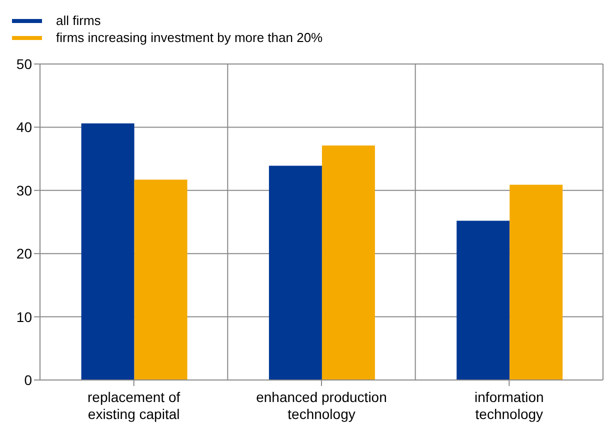 The image size is (605, 432). Describe the element at coordinates (509, 405) in the screenshot. I see `x-tick-label: information technology` at that location.